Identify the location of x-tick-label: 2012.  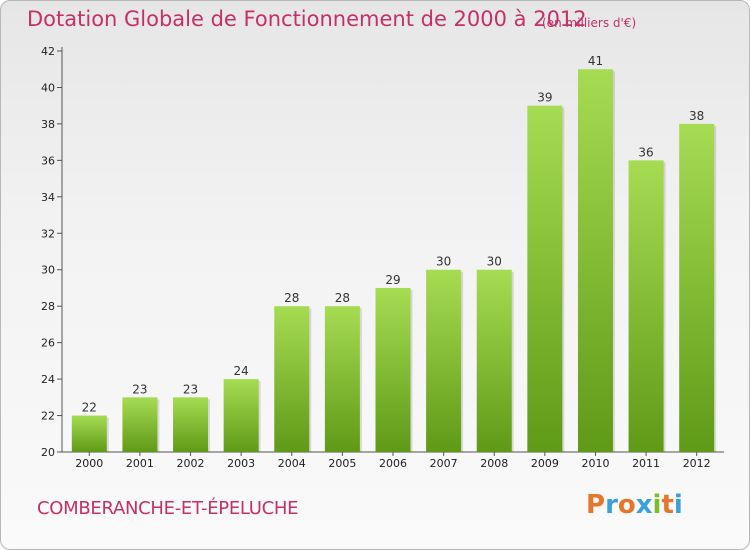
(697, 463).